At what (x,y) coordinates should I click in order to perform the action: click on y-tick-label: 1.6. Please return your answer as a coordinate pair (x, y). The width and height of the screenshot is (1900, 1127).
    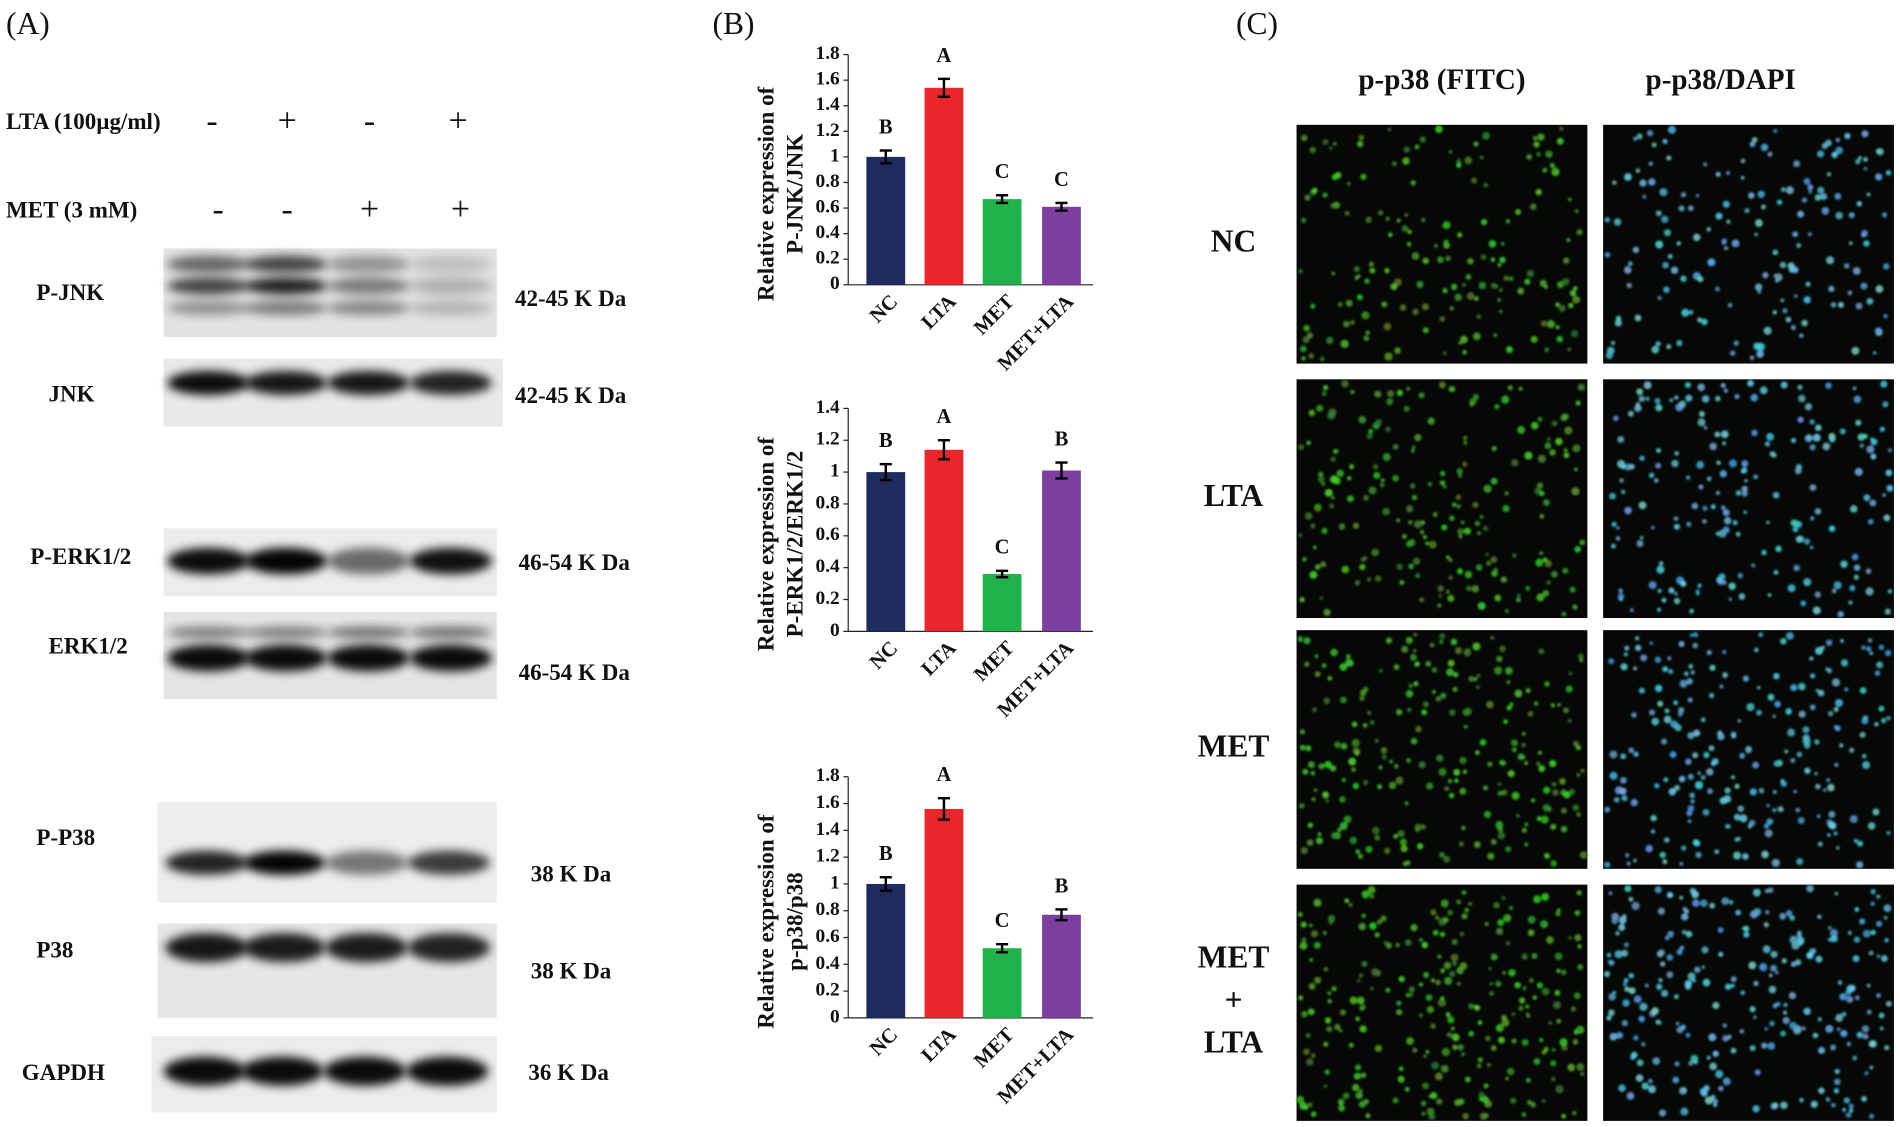
    Looking at the image, I should click on (828, 79).